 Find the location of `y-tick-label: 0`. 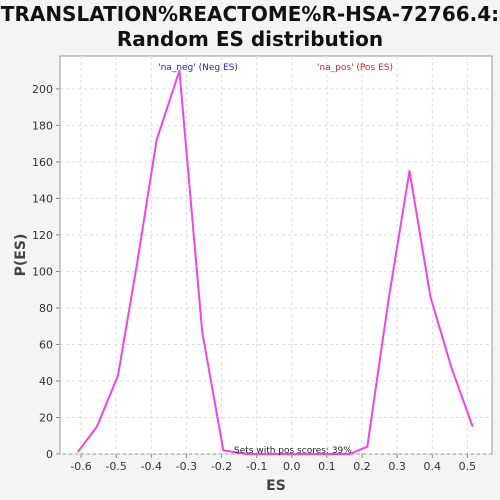

y-tick-label: 0 is located at coordinates (49, 454).